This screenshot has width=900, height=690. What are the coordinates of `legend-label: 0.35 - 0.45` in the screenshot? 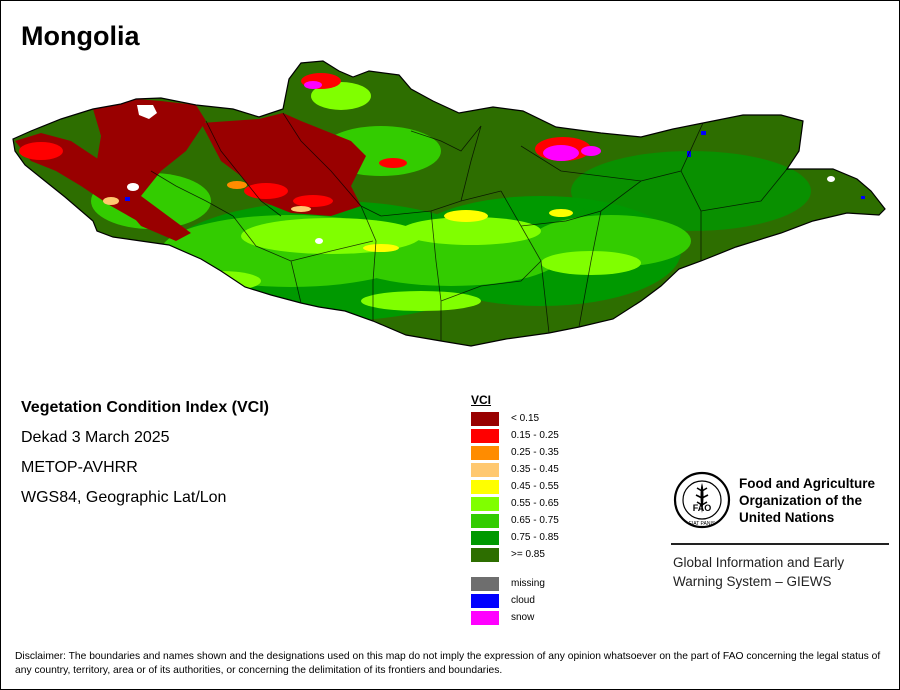 It's located at (535, 469).